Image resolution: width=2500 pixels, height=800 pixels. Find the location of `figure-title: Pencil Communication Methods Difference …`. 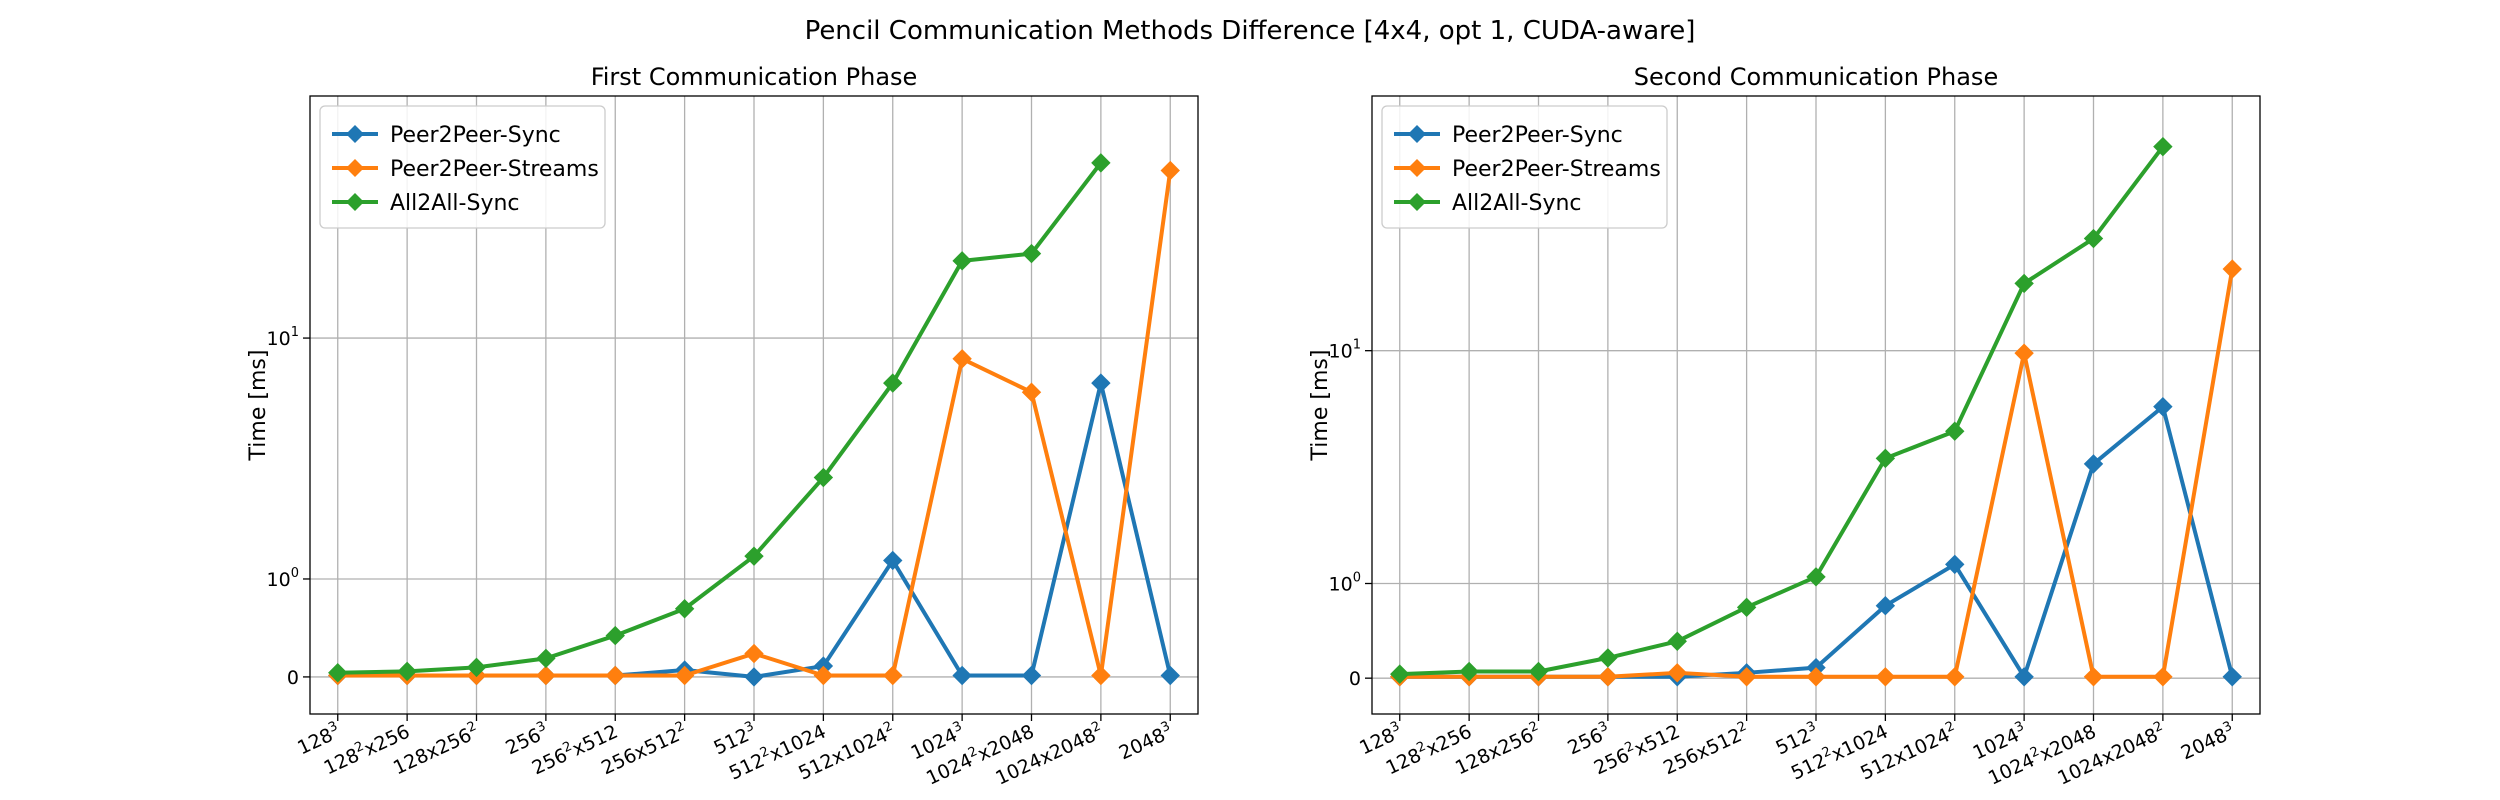

figure-title: Pencil Communication Methods Difference … is located at coordinates (1250, 31).